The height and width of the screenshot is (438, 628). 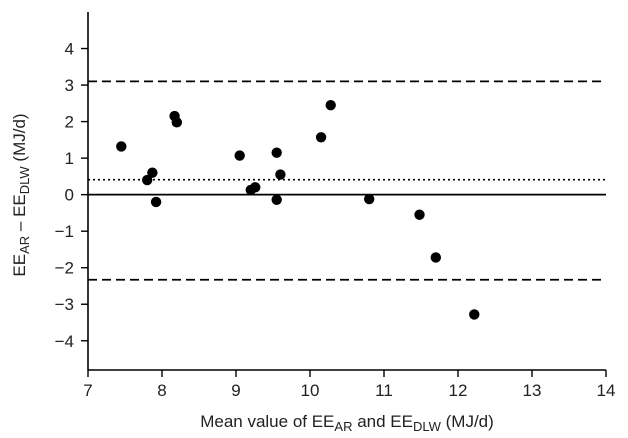 What do you see at coordinates (64, 341) in the screenshot?
I see `y-tick-label: −4` at bounding box center [64, 341].